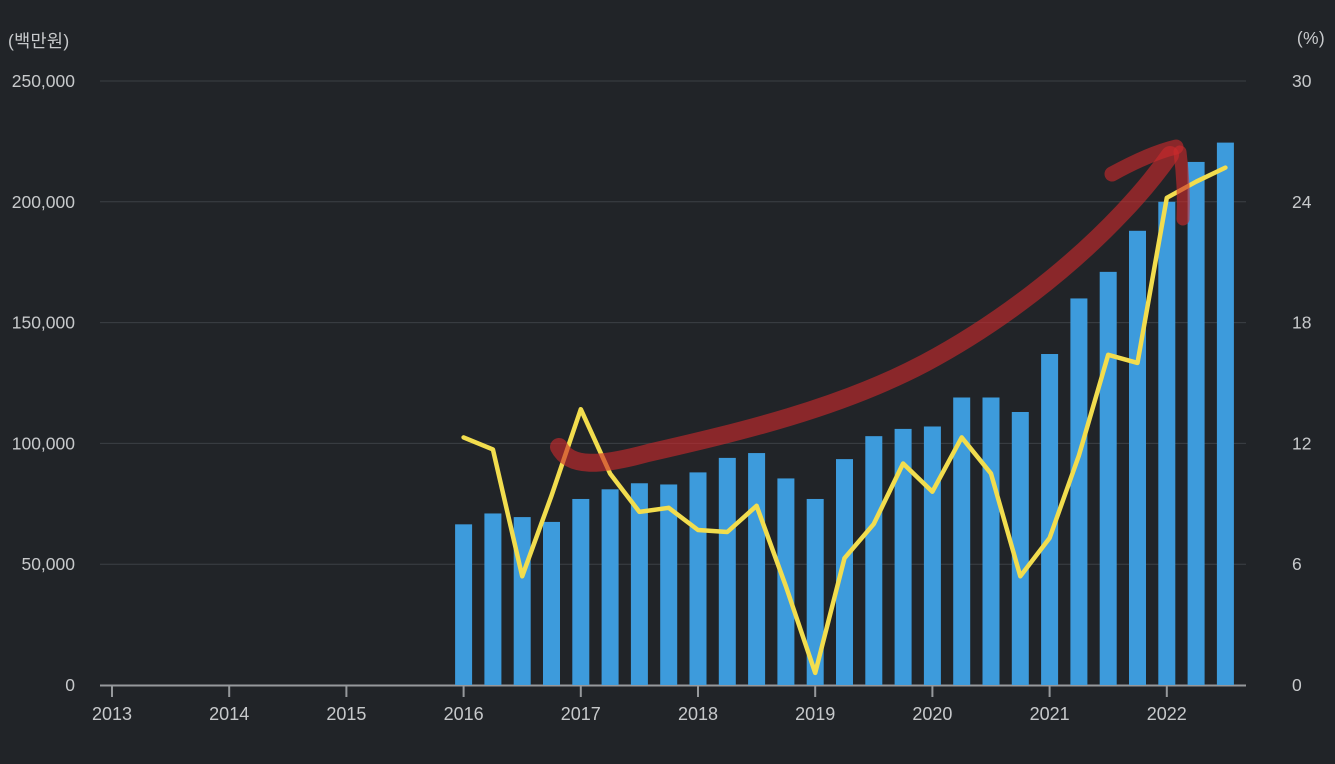  What do you see at coordinates (698, 714) in the screenshot?
I see `x-axis-tick-label: 2018` at bounding box center [698, 714].